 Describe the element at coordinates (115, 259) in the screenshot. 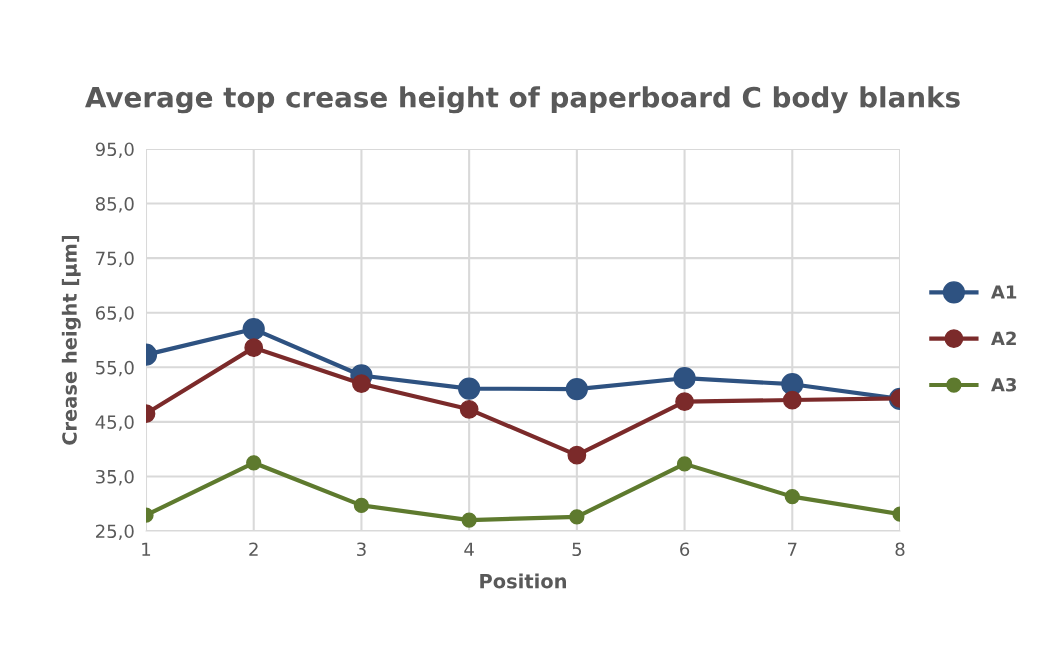

I see `y-tick-label: 75,0` at that location.